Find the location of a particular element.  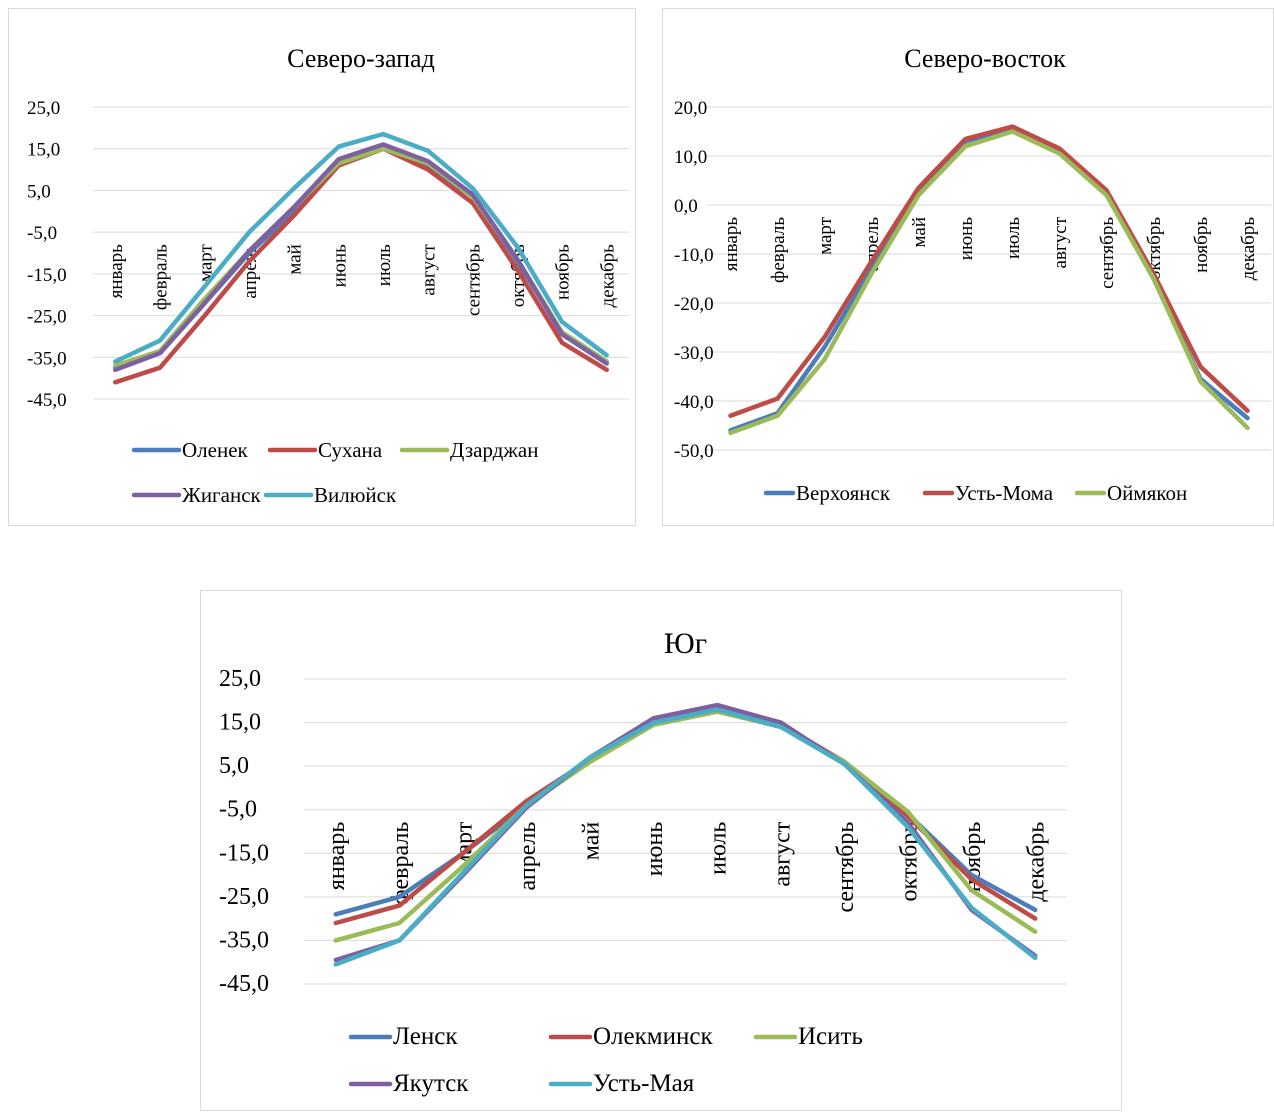

y-tick-label: -40,0 is located at coordinates (694, 402).